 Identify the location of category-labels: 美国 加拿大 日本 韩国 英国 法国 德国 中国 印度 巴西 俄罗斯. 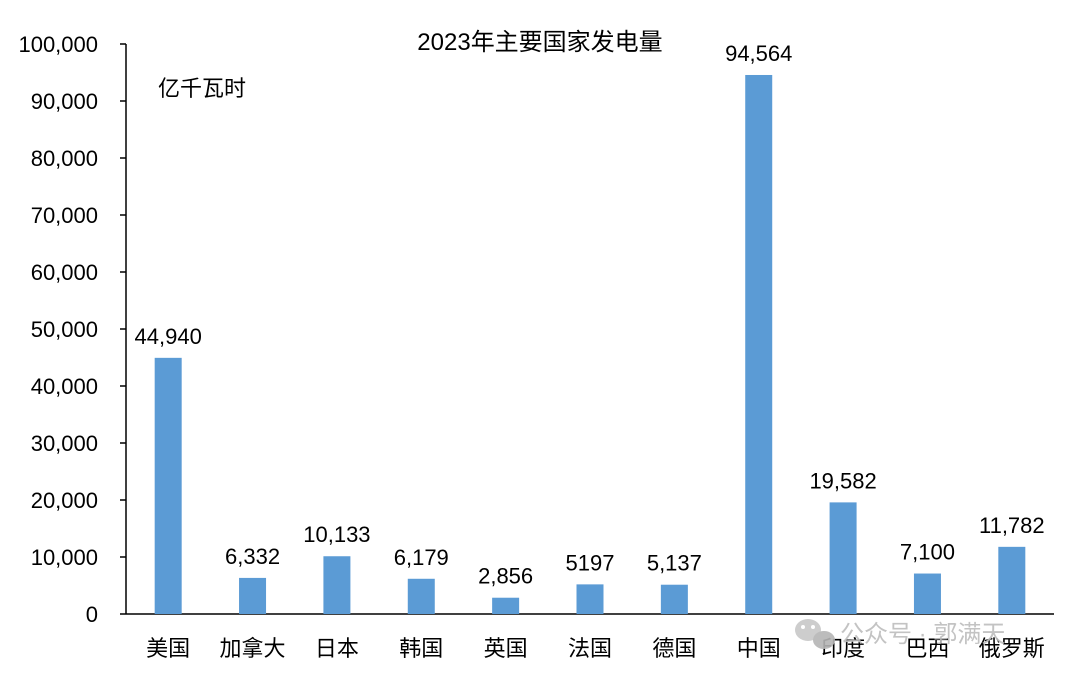
(595, 648).